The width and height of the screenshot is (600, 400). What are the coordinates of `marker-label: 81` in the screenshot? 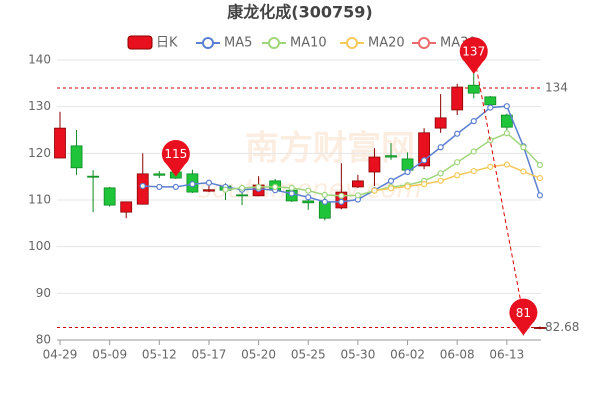 It's located at (523, 313).